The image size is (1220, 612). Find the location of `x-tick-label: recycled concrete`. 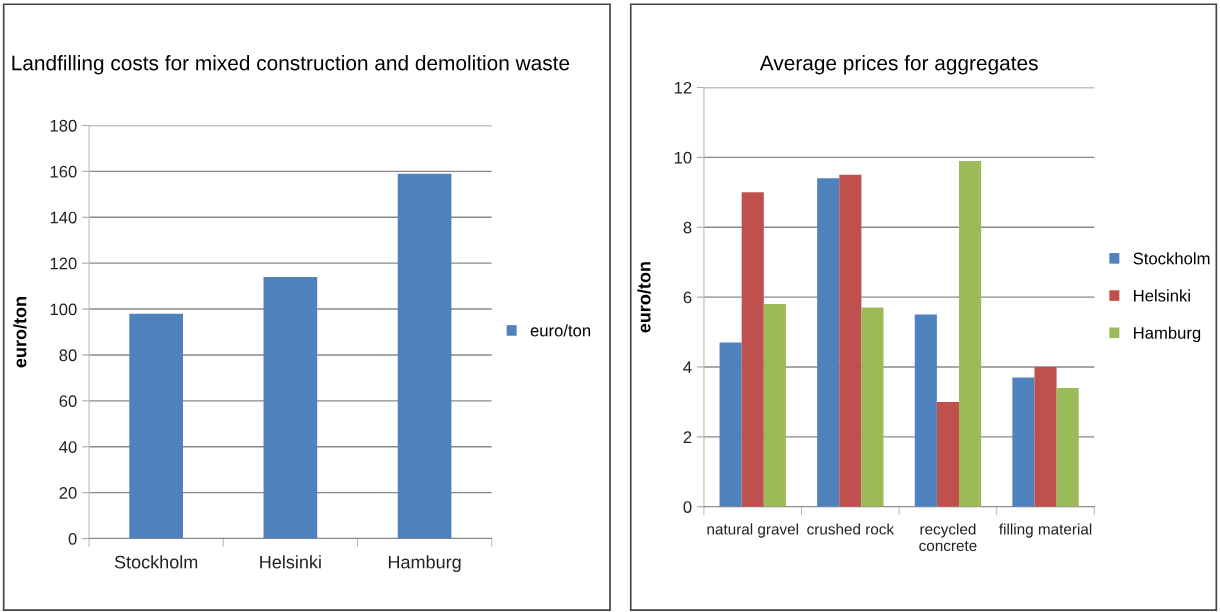

x-tick-label: recycled concrete is located at coordinates (948, 537).